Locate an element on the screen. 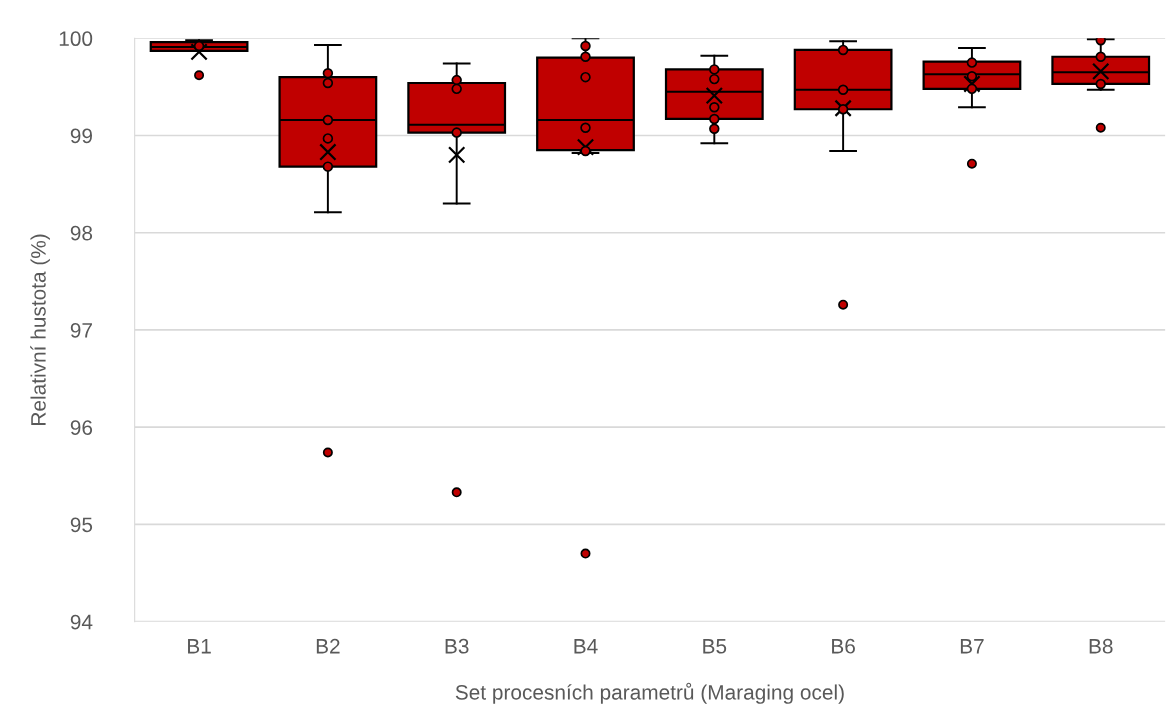 The image size is (1171, 722). x-tick-label: B4 is located at coordinates (586, 646).